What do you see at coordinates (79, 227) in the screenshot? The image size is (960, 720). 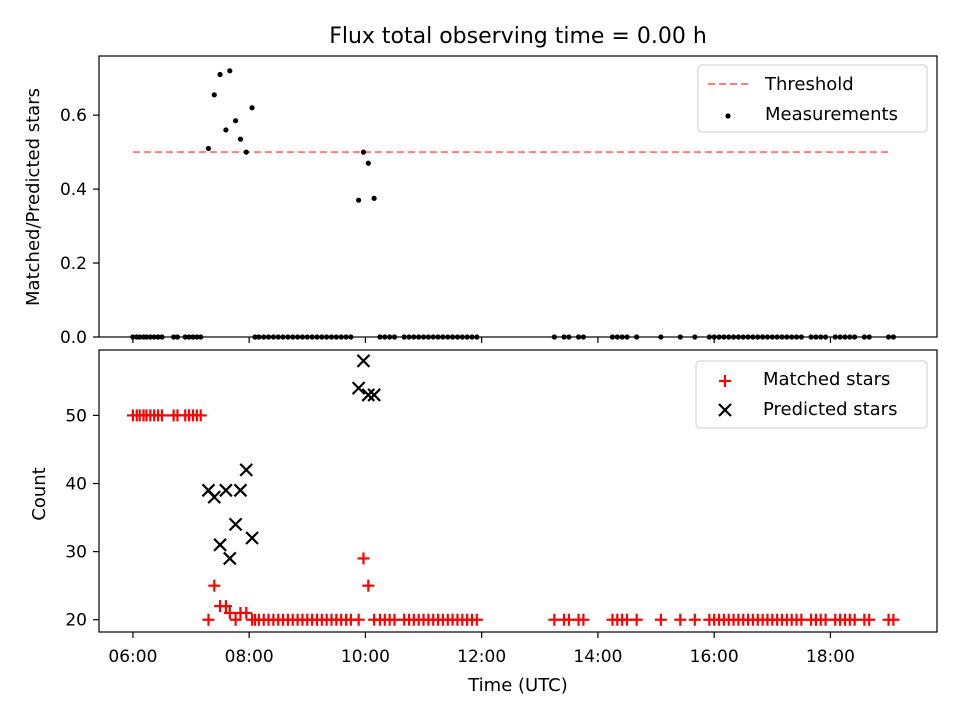 I see `top-y-axis: 0.0 0.2 0.4 0.6` at bounding box center [79, 227].